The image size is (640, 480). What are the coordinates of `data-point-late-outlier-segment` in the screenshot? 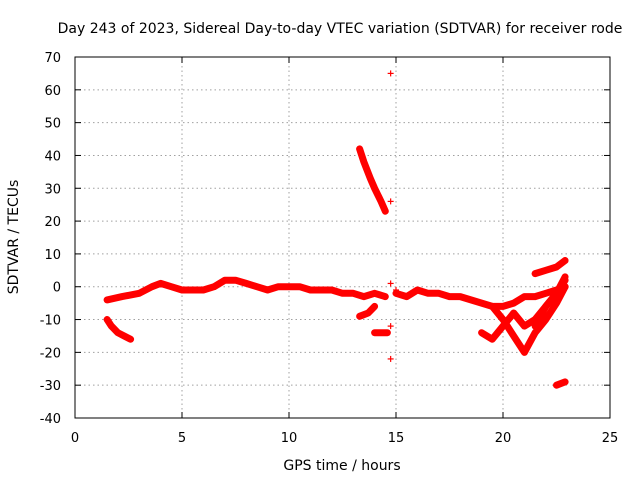 It's located at (565, 381).